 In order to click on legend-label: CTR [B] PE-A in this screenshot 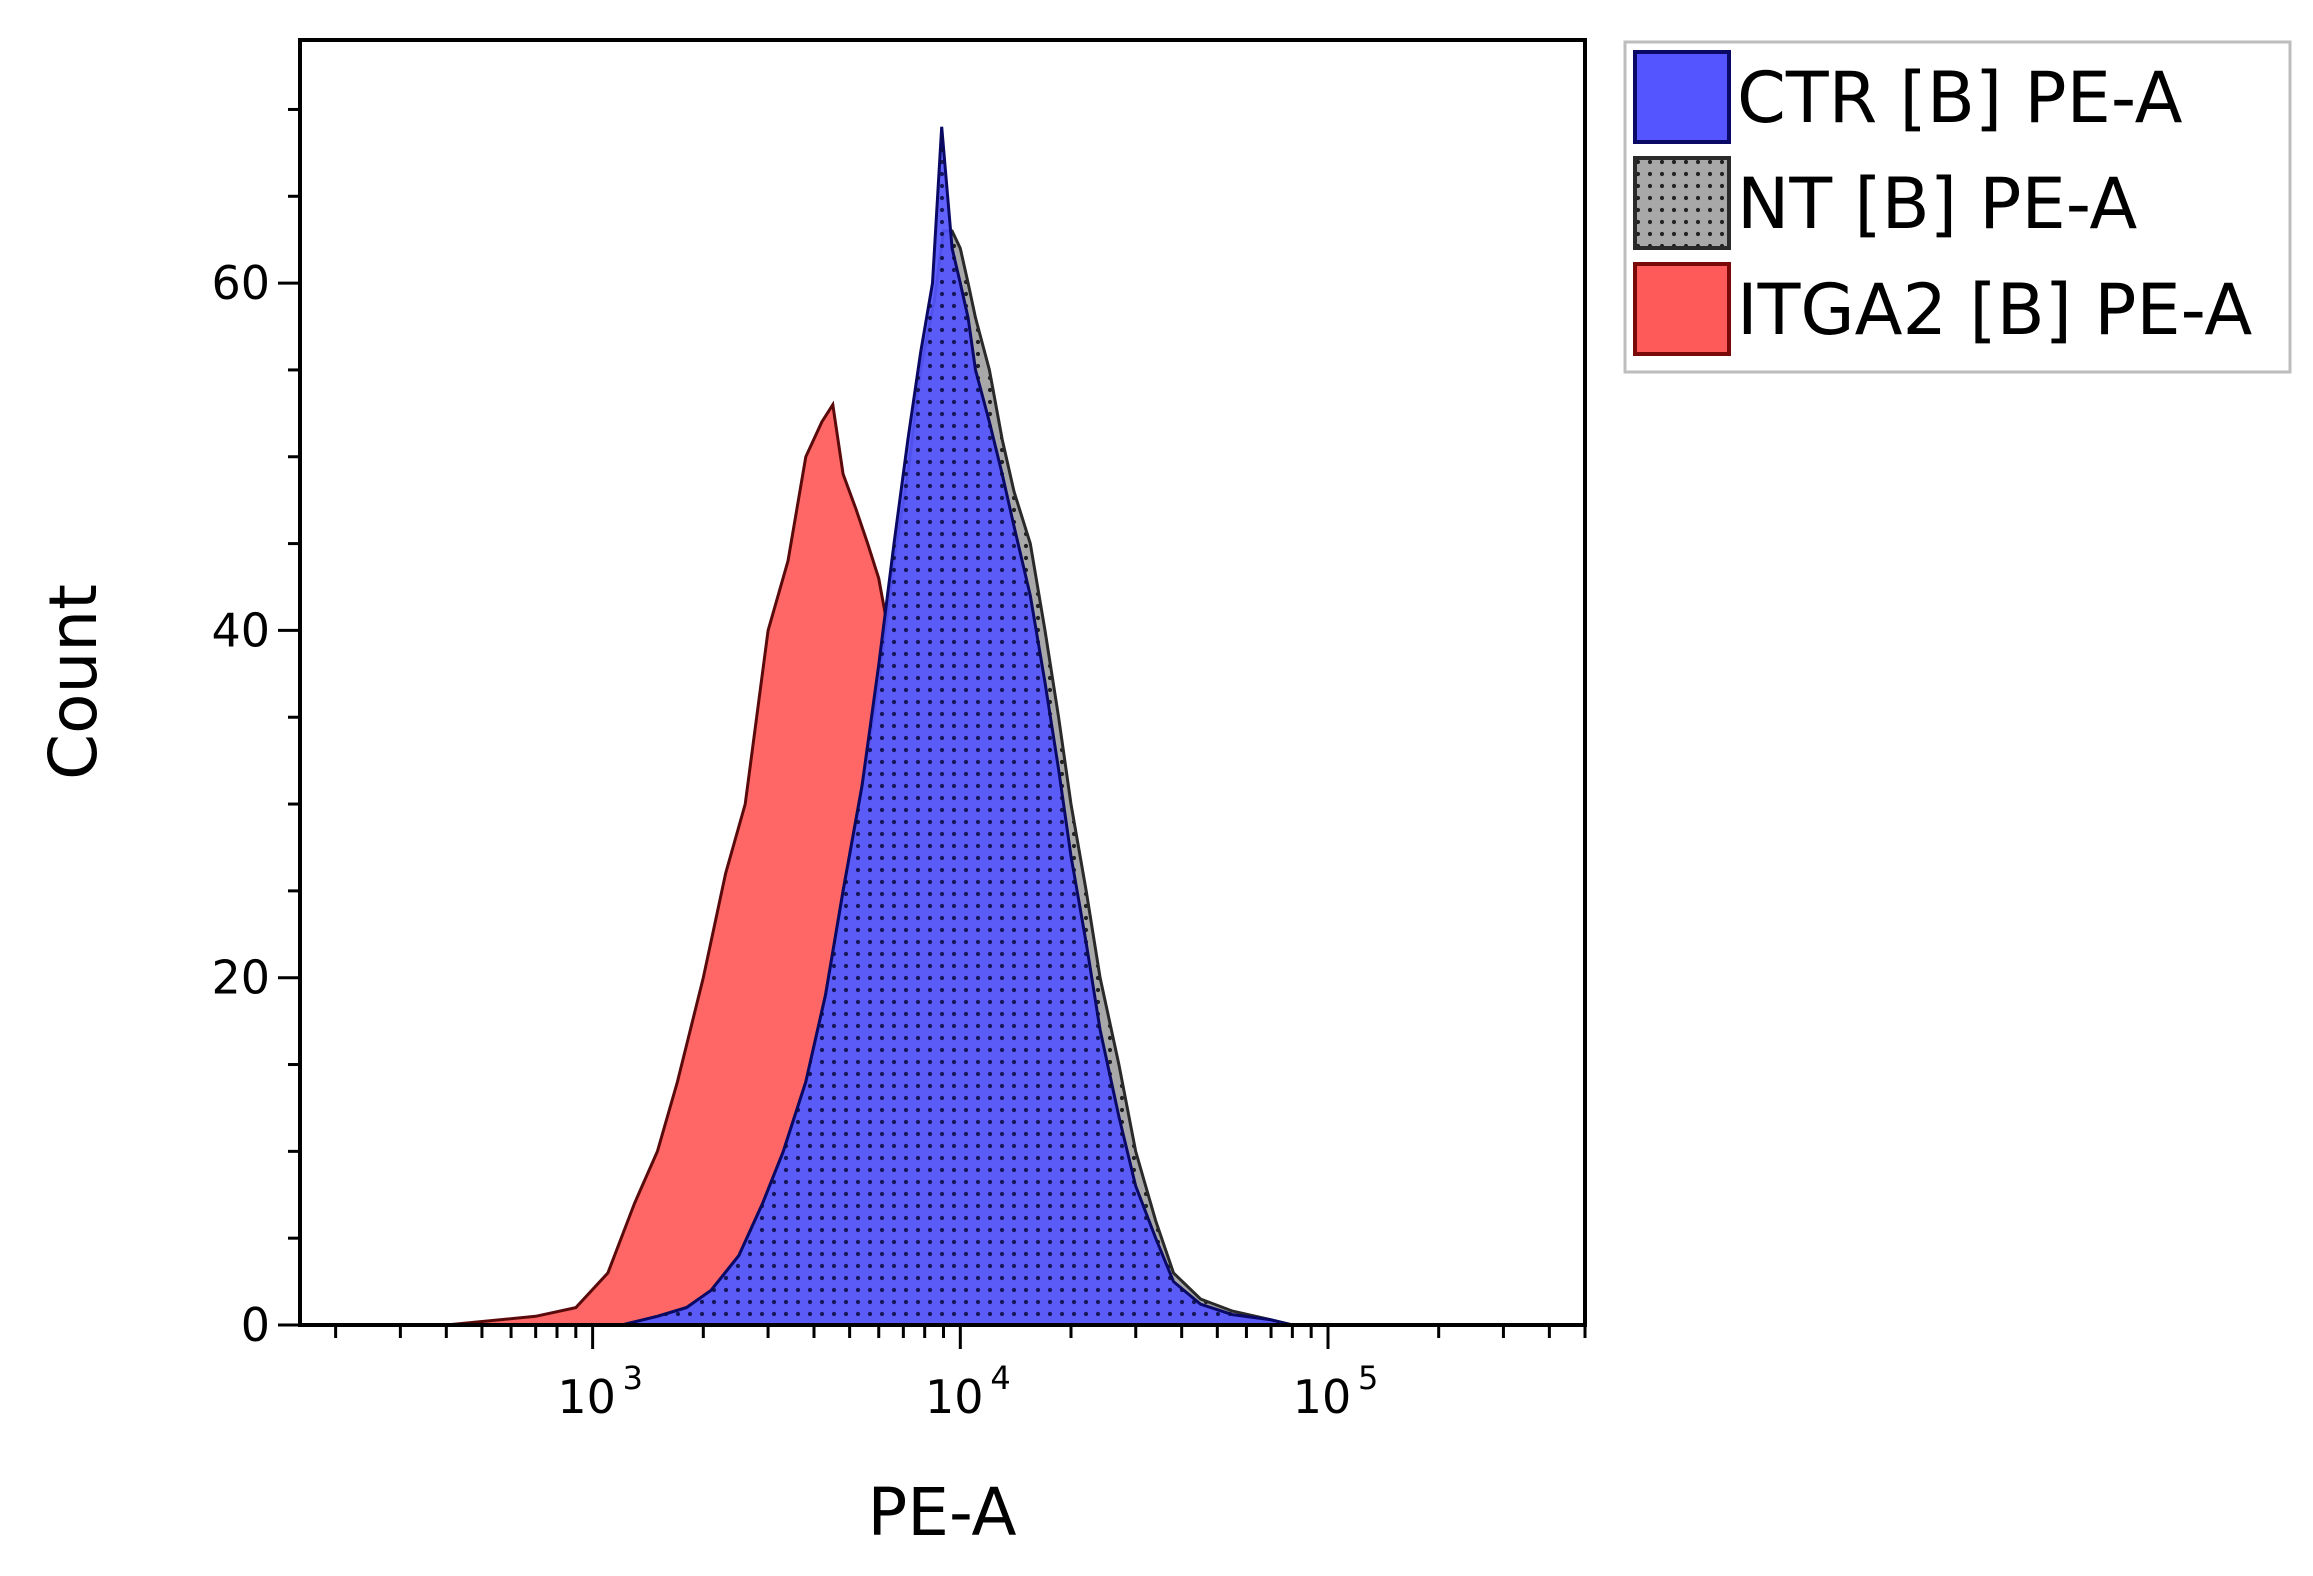, I will do `click(1960, 98)`.